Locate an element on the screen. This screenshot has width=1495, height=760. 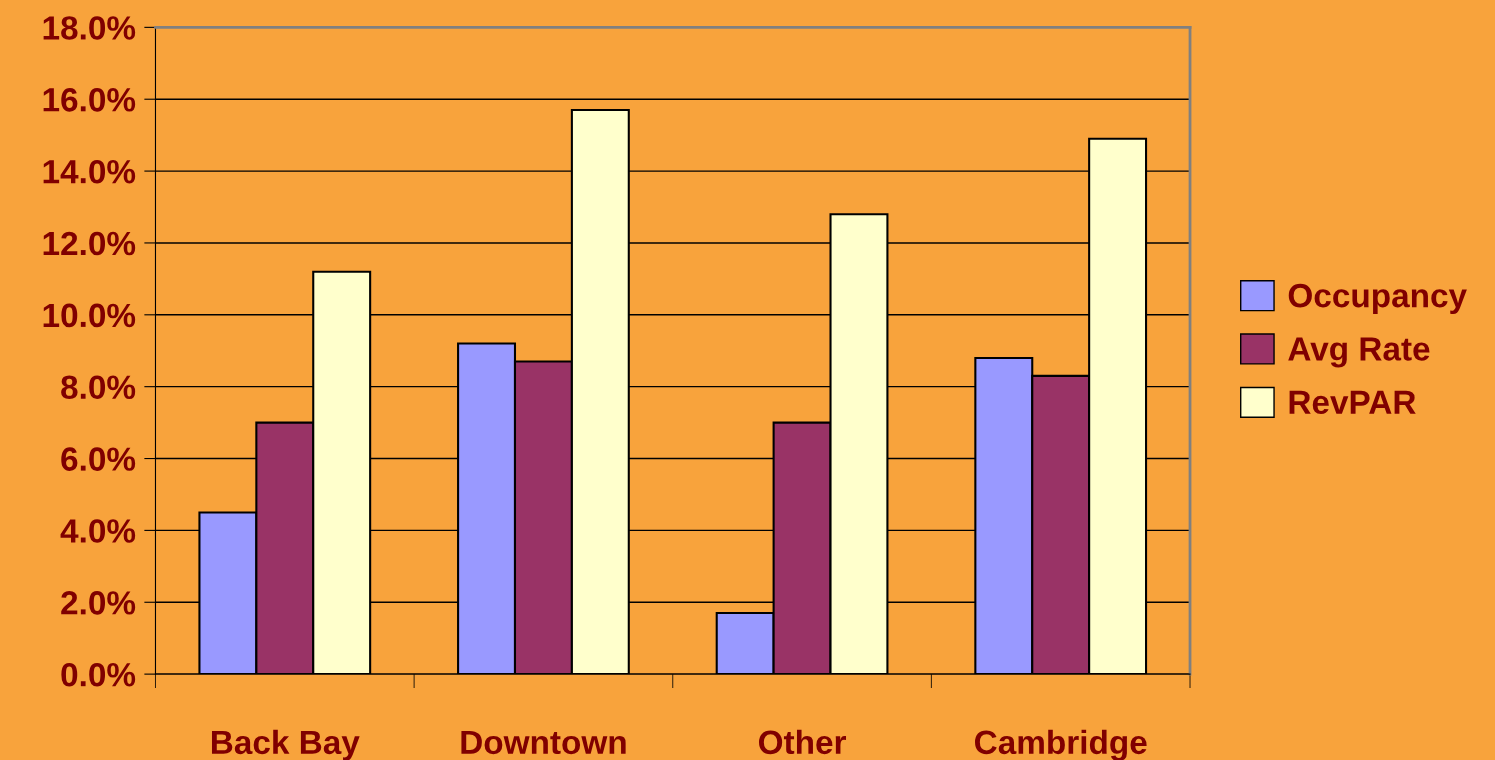
y-tick-label: 10.0% is located at coordinates (89, 315).